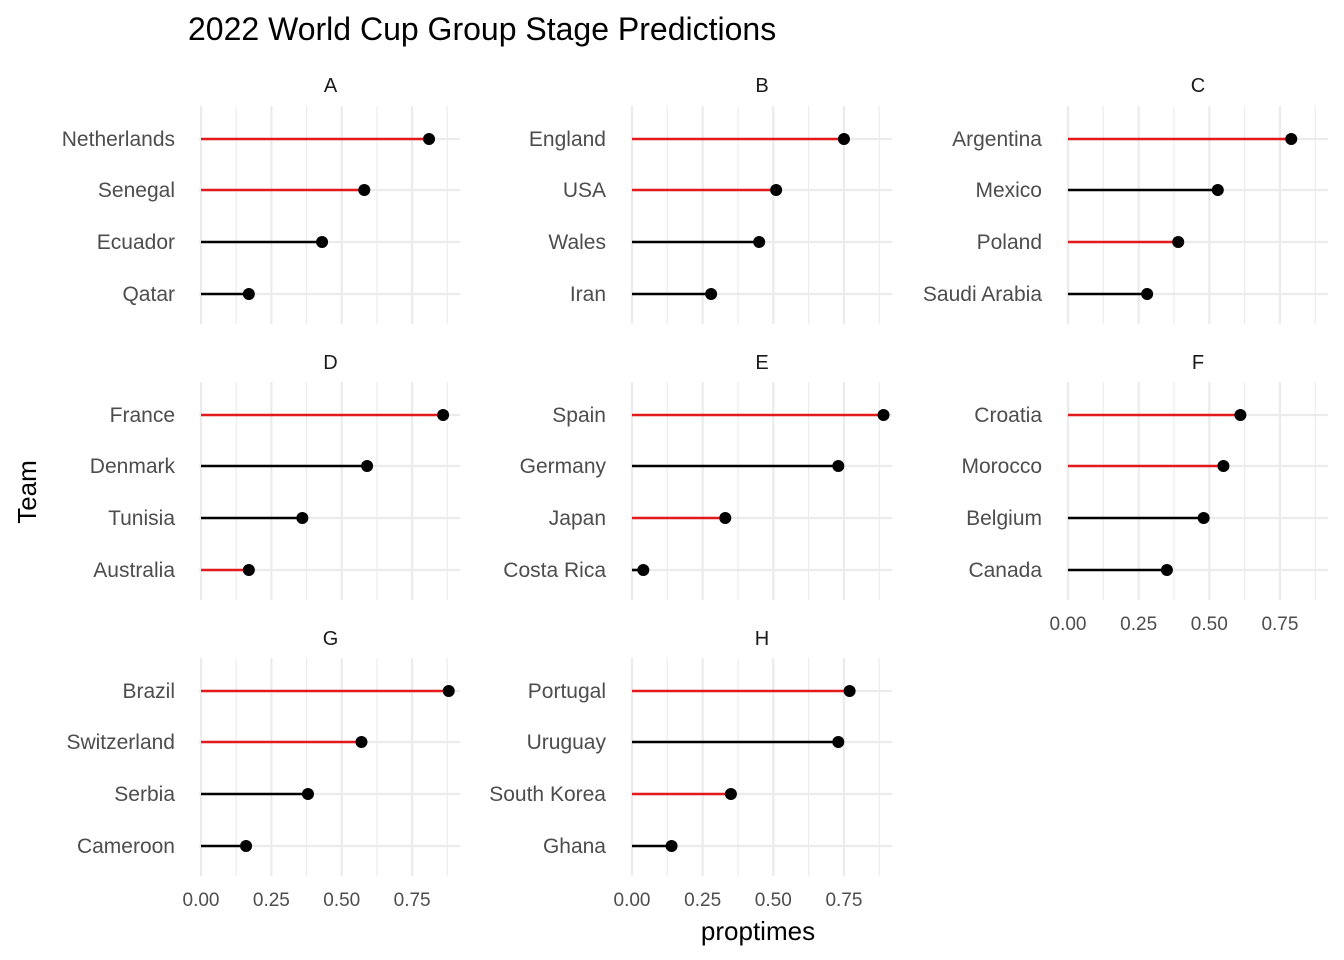 This screenshot has height=960, width=1344. What do you see at coordinates (1008, 190) in the screenshot?
I see `team-label: Mexico` at bounding box center [1008, 190].